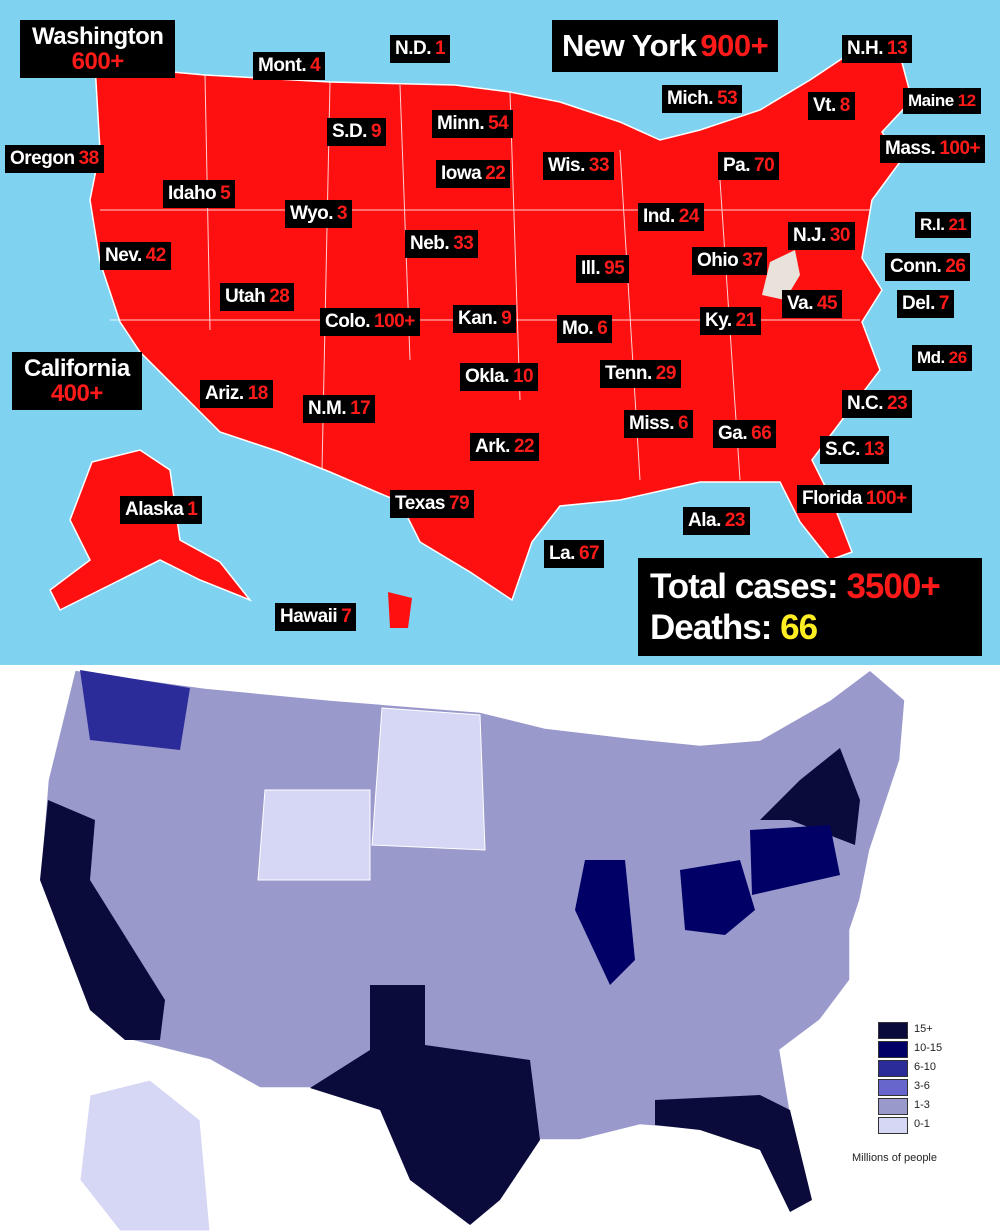  I want to click on deaths-line: Deaths: 66, so click(810, 627).